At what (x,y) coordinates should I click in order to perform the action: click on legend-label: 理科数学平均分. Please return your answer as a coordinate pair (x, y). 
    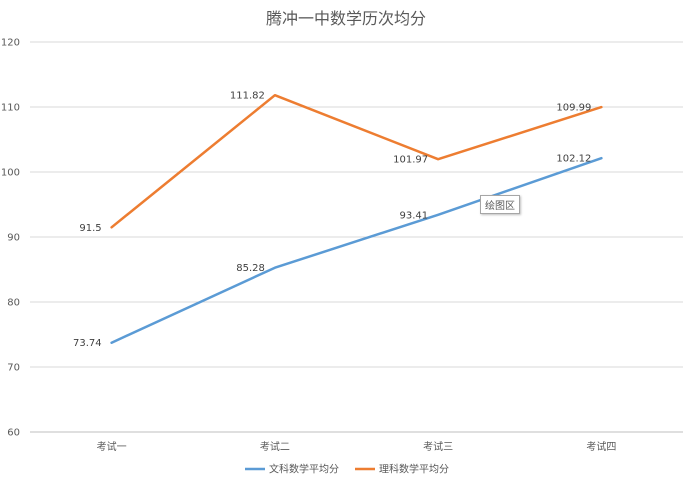
    Looking at the image, I should click on (414, 469).